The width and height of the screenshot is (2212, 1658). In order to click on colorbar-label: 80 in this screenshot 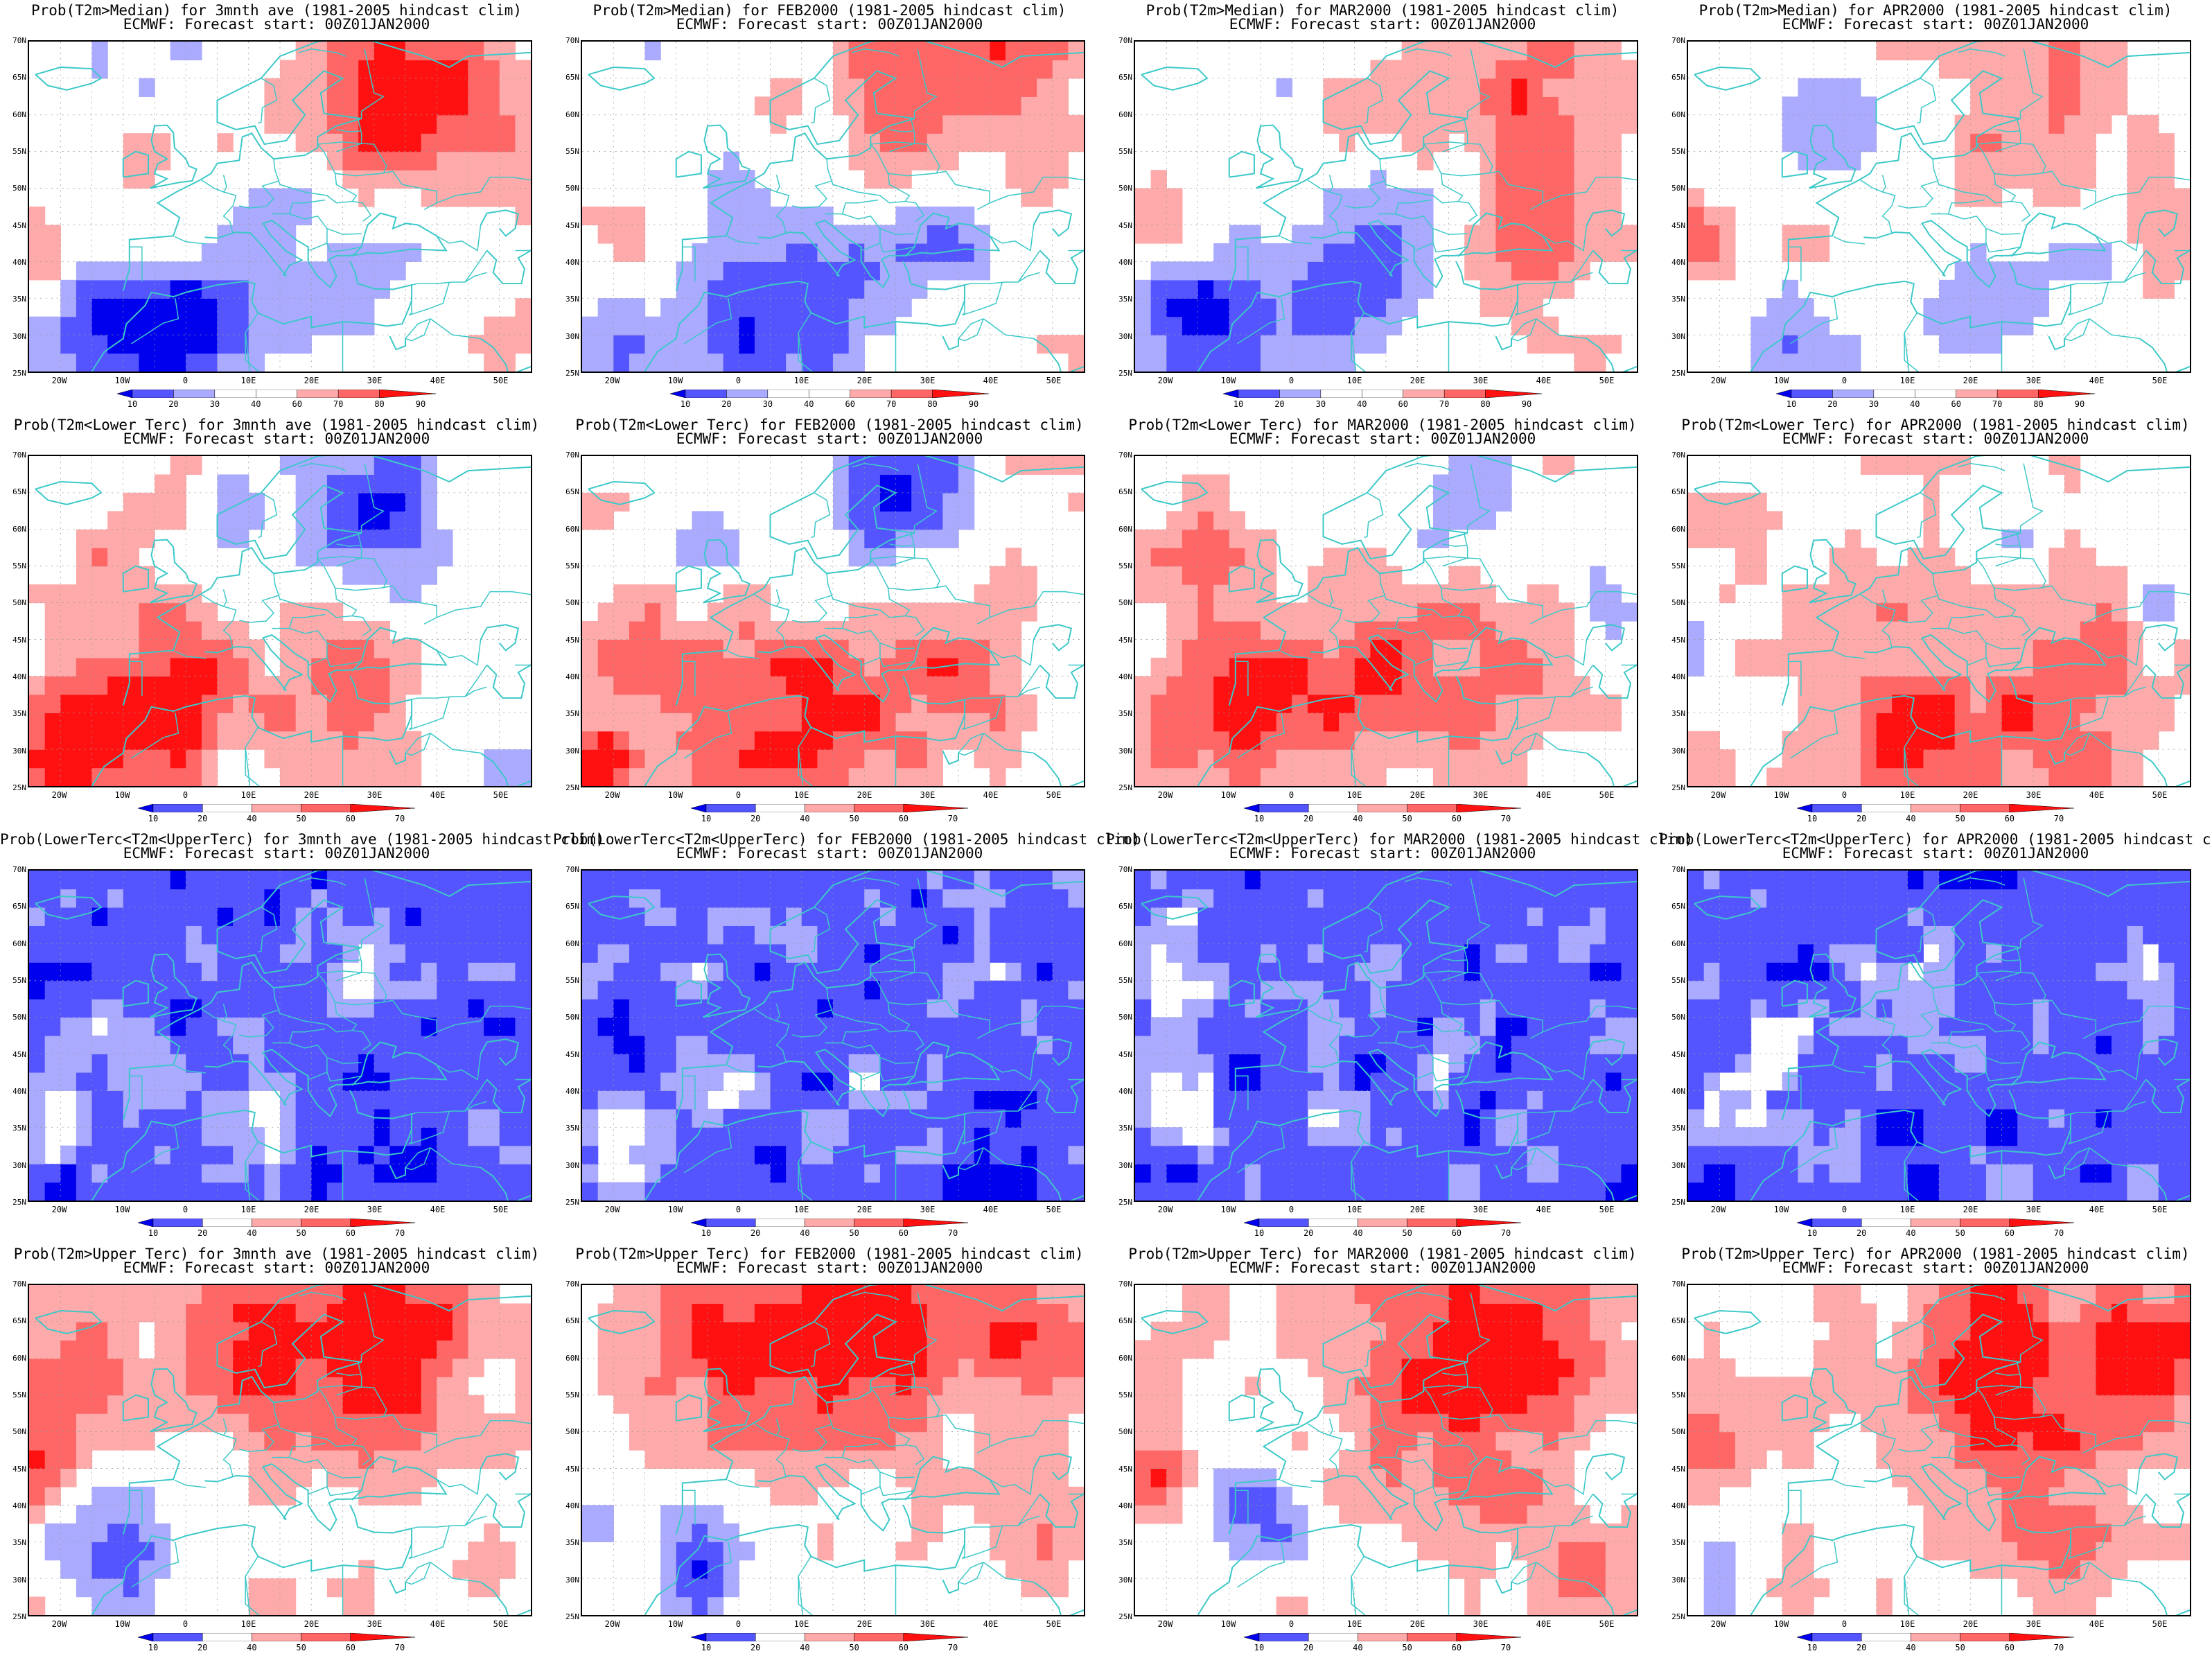, I will do `click(1485, 404)`.